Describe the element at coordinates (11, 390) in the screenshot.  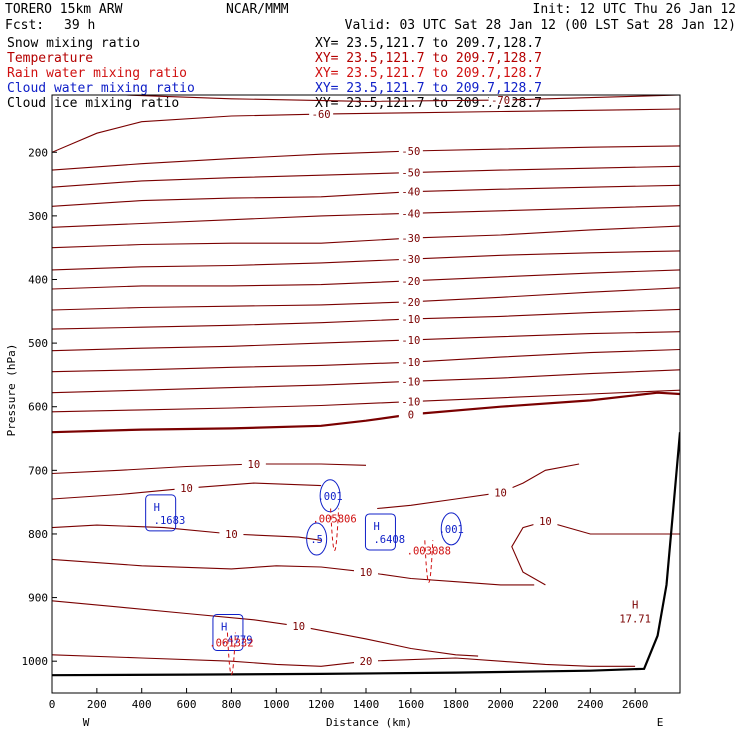
I see `y-axis-label: Pressure (hPa)` at that location.